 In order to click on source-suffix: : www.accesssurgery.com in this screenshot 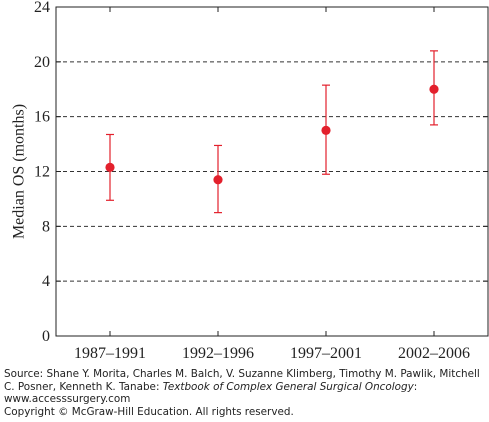, I will do `click(211, 393)`.